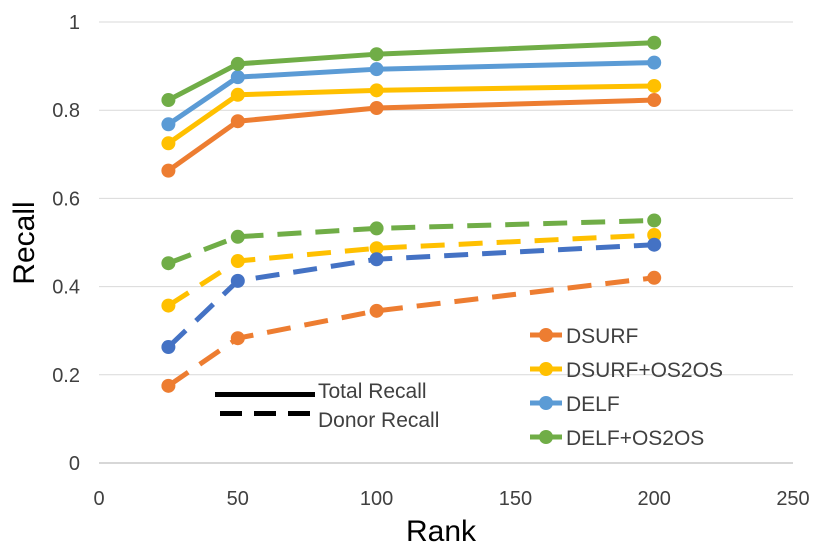 This screenshot has width=830, height=552. What do you see at coordinates (66, 288) in the screenshot?
I see `y-tick-label: 0.4` at bounding box center [66, 288].